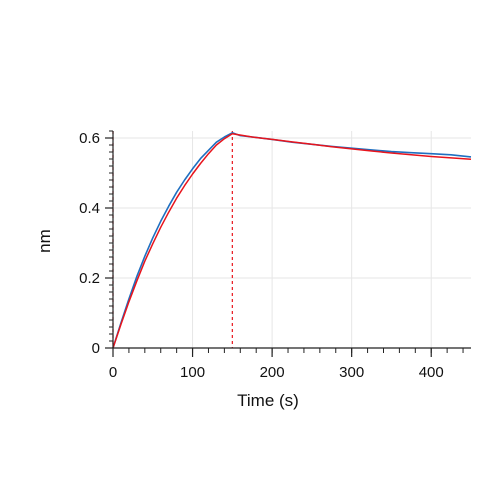 The image size is (500, 500). Describe the element at coordinates (89, 208) in the screenshot. I see `y-tick-label: 0.4` at that location.